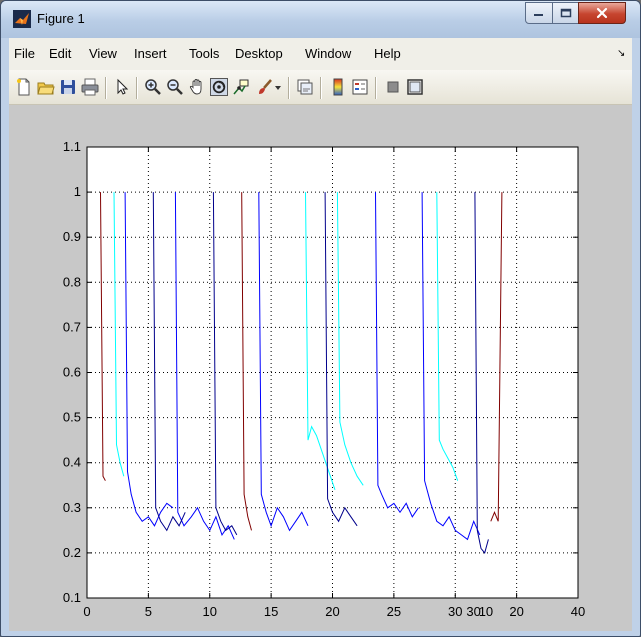 This screenshot has width=641, height=637. I want to click on figure-toolbar, so click(320, 87).